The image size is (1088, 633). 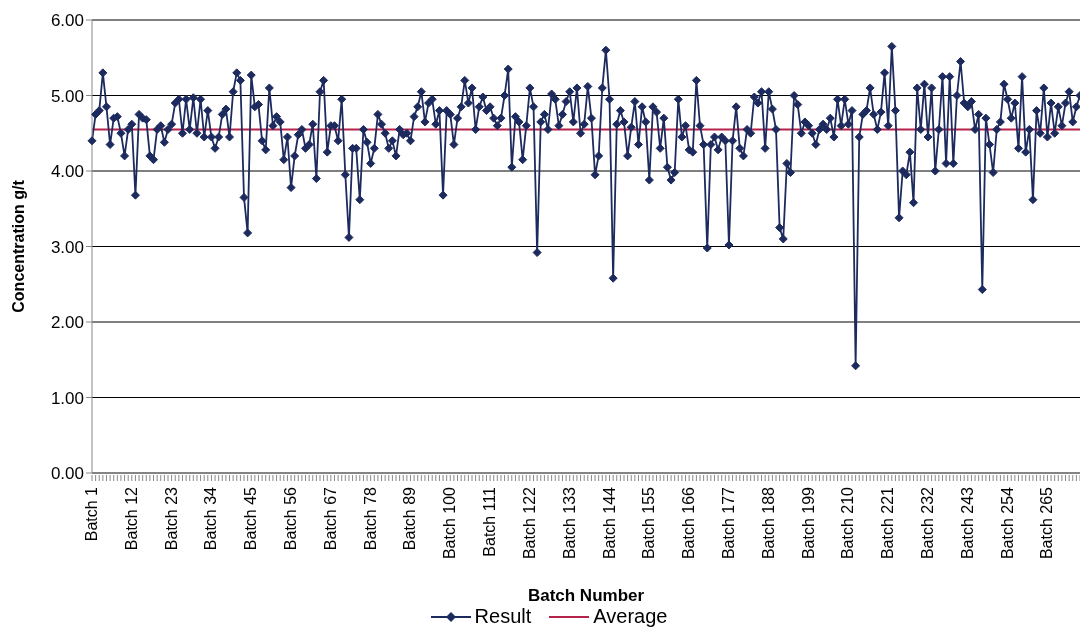 What do you see at coordinates (370, 518) in the screenshot?
I see `x-tick-label: Batch 78` at bounding box center [370, 518].